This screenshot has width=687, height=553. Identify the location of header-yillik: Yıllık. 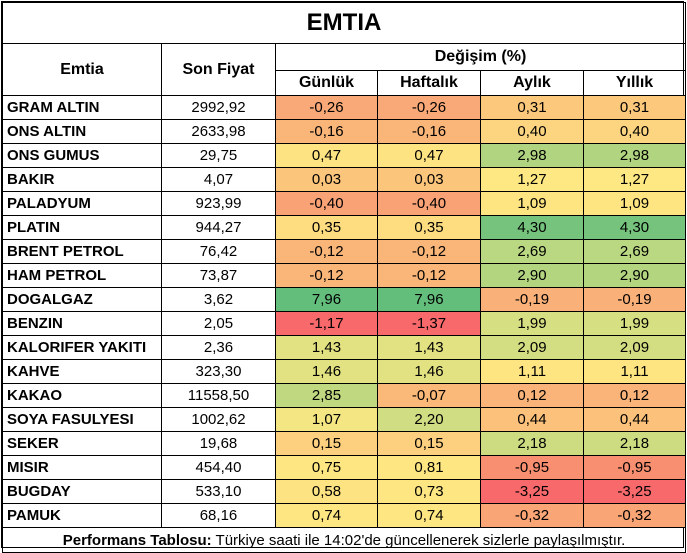
(634, 83).